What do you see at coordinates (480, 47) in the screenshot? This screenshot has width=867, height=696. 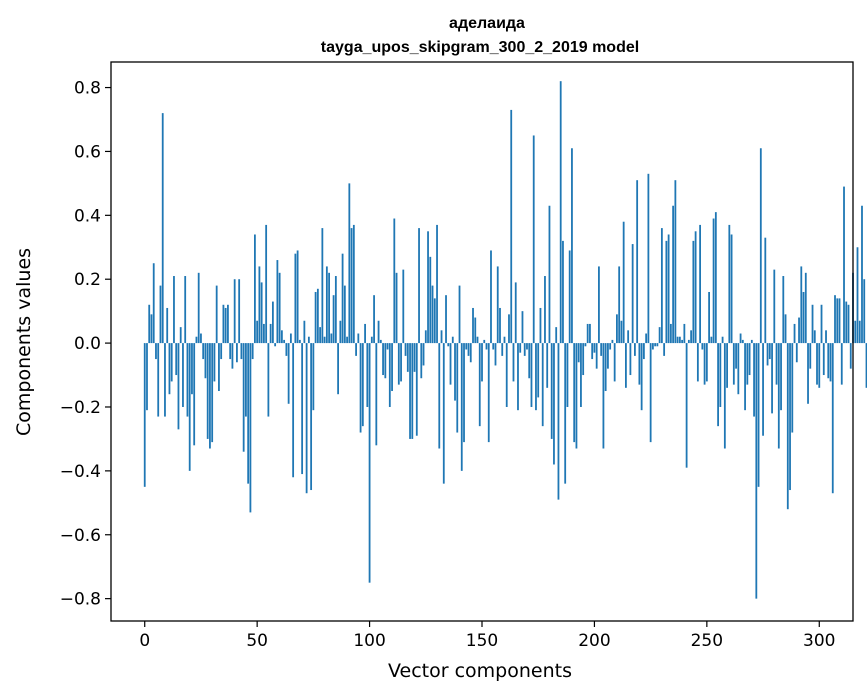 I see `chart-subtitle: tayga_upos_skipgram_300_2_2019 model` at bounding box center [480, 47].